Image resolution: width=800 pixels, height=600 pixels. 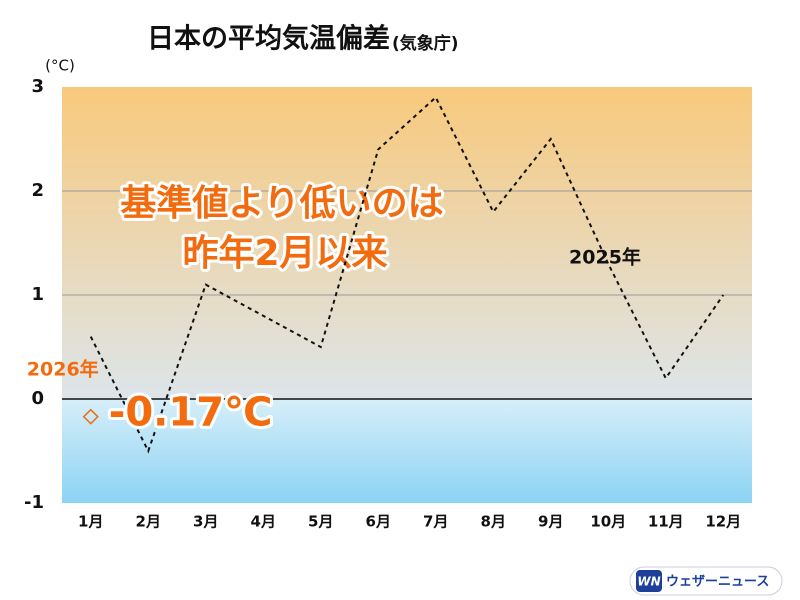 I want to click on x-tick-label: 8月, so click(x=493, y=522).